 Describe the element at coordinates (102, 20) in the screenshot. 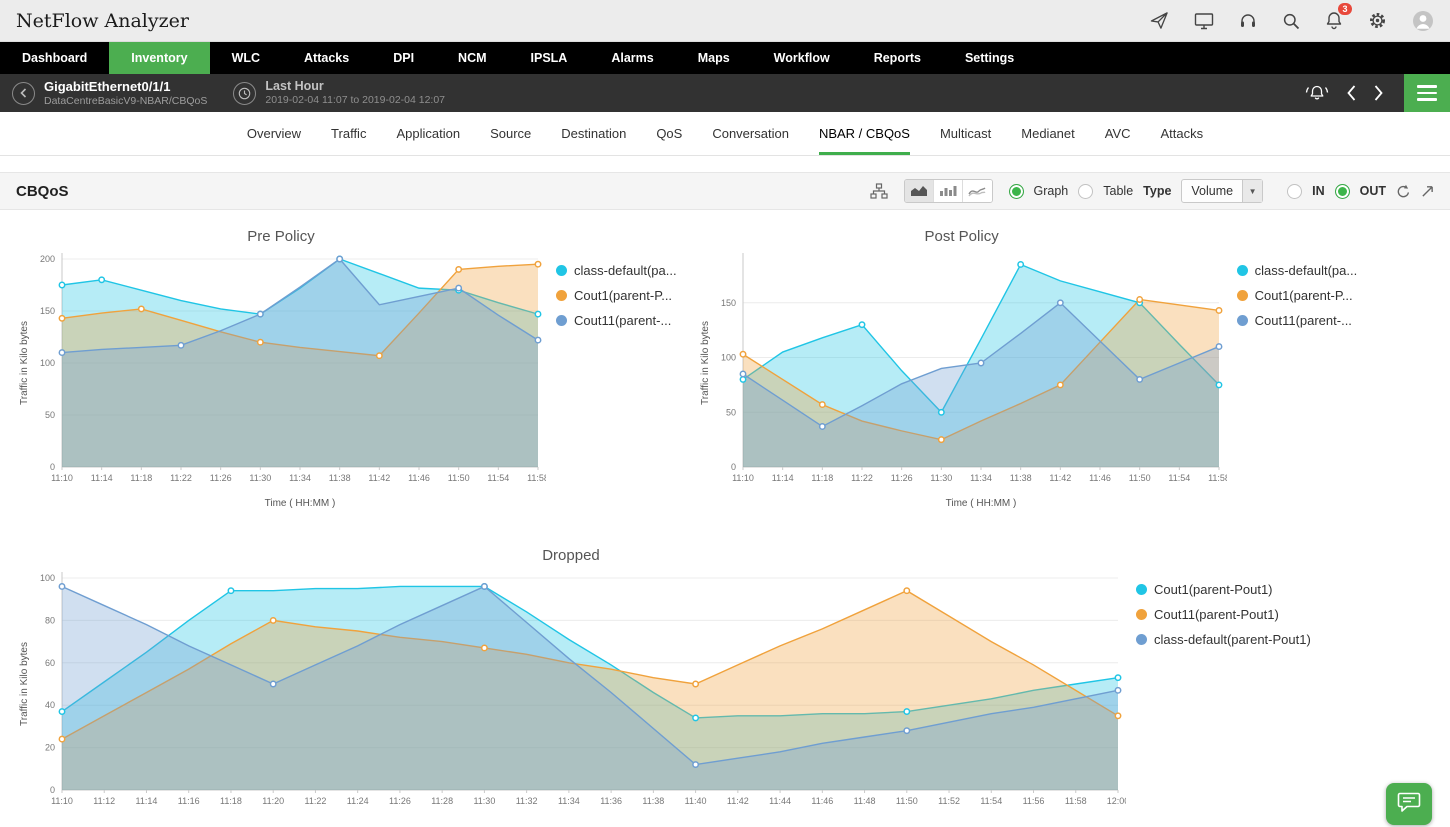

I see `app-title: NetFlow Analyzer` at that location.